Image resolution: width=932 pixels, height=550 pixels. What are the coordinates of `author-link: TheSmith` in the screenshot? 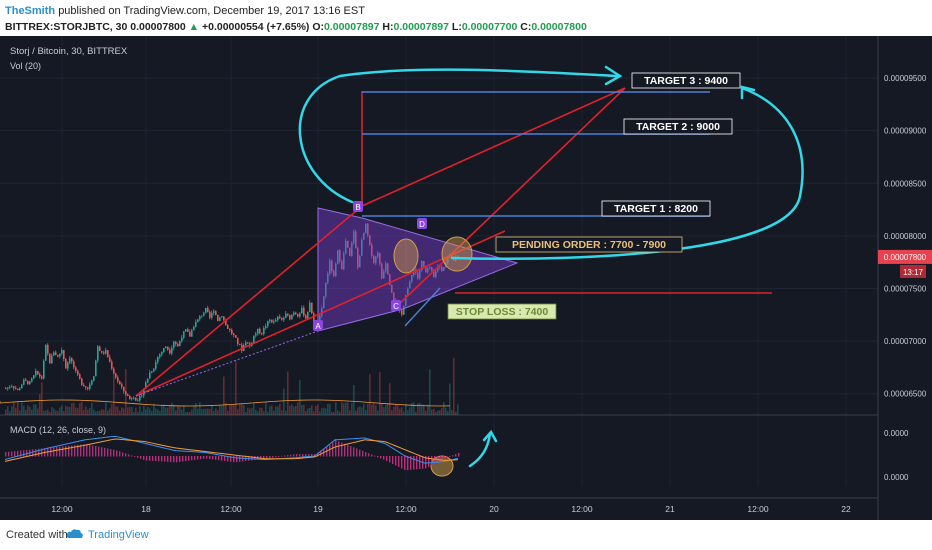 It's located at (30, 11).